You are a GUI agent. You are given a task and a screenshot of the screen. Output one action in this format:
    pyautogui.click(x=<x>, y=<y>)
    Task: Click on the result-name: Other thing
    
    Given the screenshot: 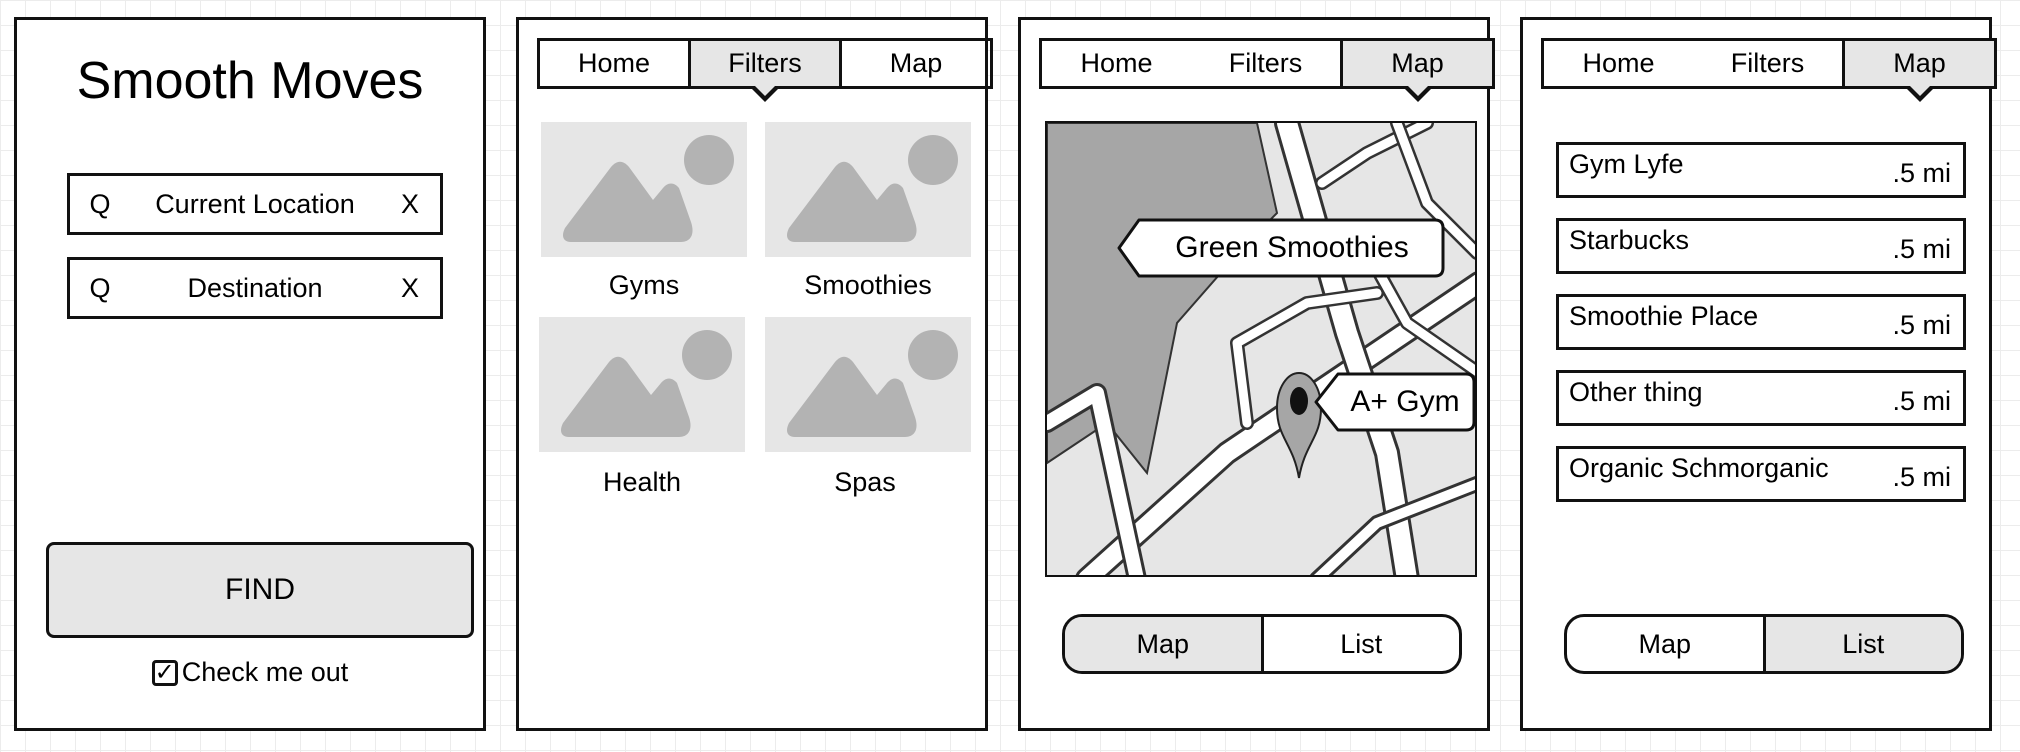 What is the action you would take?
    pyautogui.click(x=1636, y=392)
    